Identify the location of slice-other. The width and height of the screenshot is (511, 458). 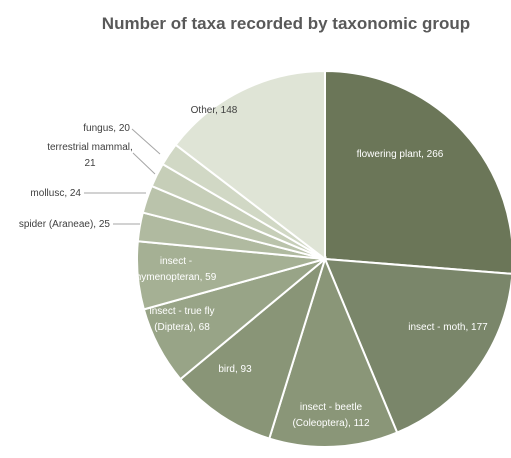
(250, 165).